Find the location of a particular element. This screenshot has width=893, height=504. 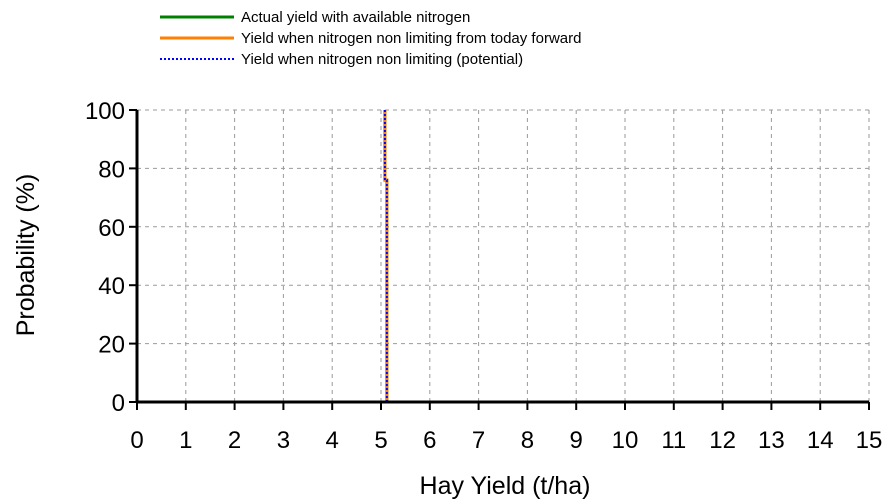

y-tick-label: 80 is located at coordinates (111, 169).